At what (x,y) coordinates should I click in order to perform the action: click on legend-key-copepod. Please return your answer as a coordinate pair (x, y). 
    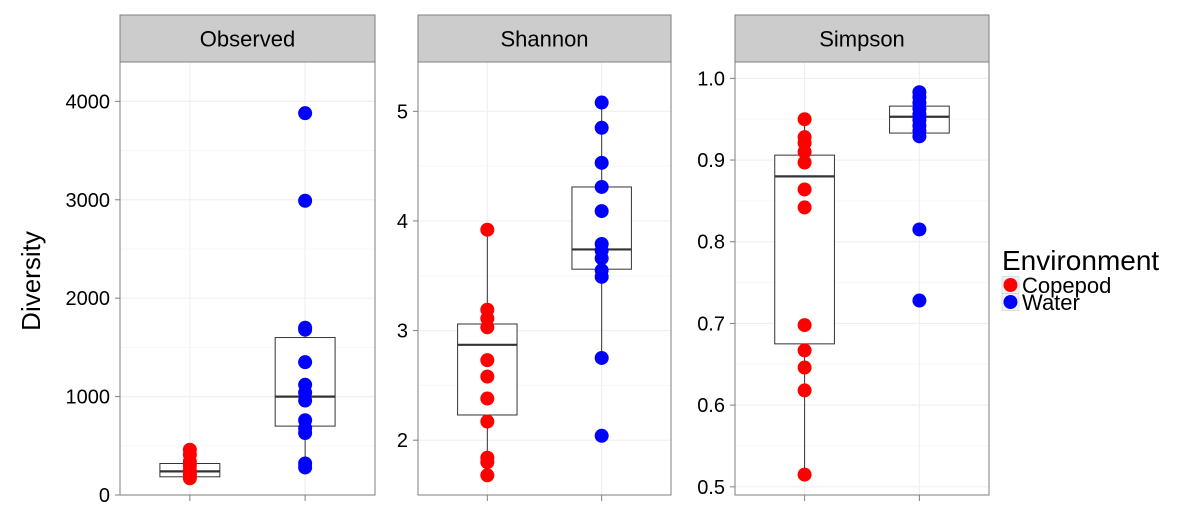
    Looking at the image, I should click on (1010, 285).